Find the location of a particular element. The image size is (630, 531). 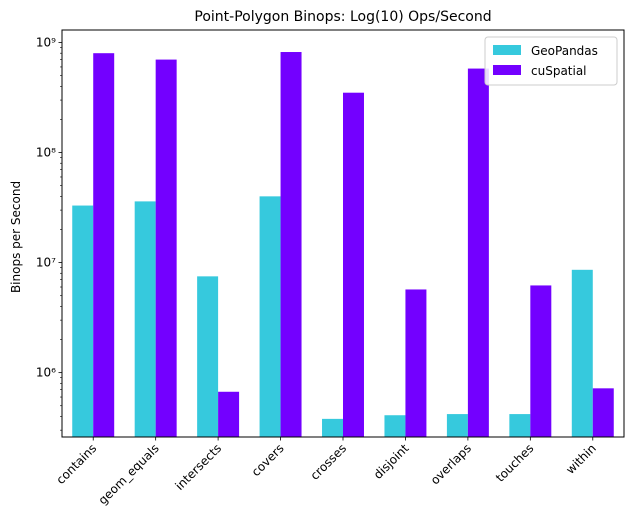

x-tick-label: within is located at coordinates (581, 459).